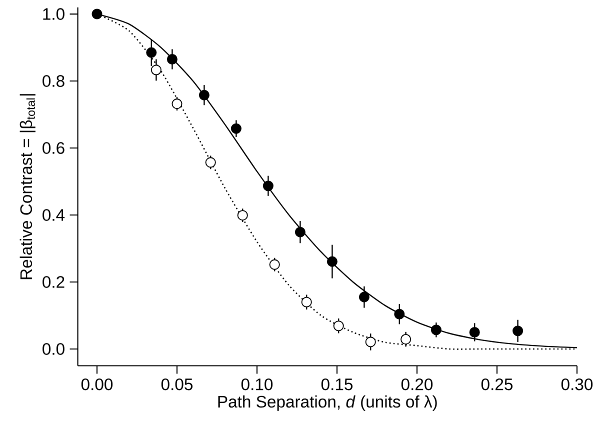 This screenshot has width=601, height=444. Describe the element at coordinates (53, 282) in the screenshot. I see `y-tick-label: 0.2` at that location.